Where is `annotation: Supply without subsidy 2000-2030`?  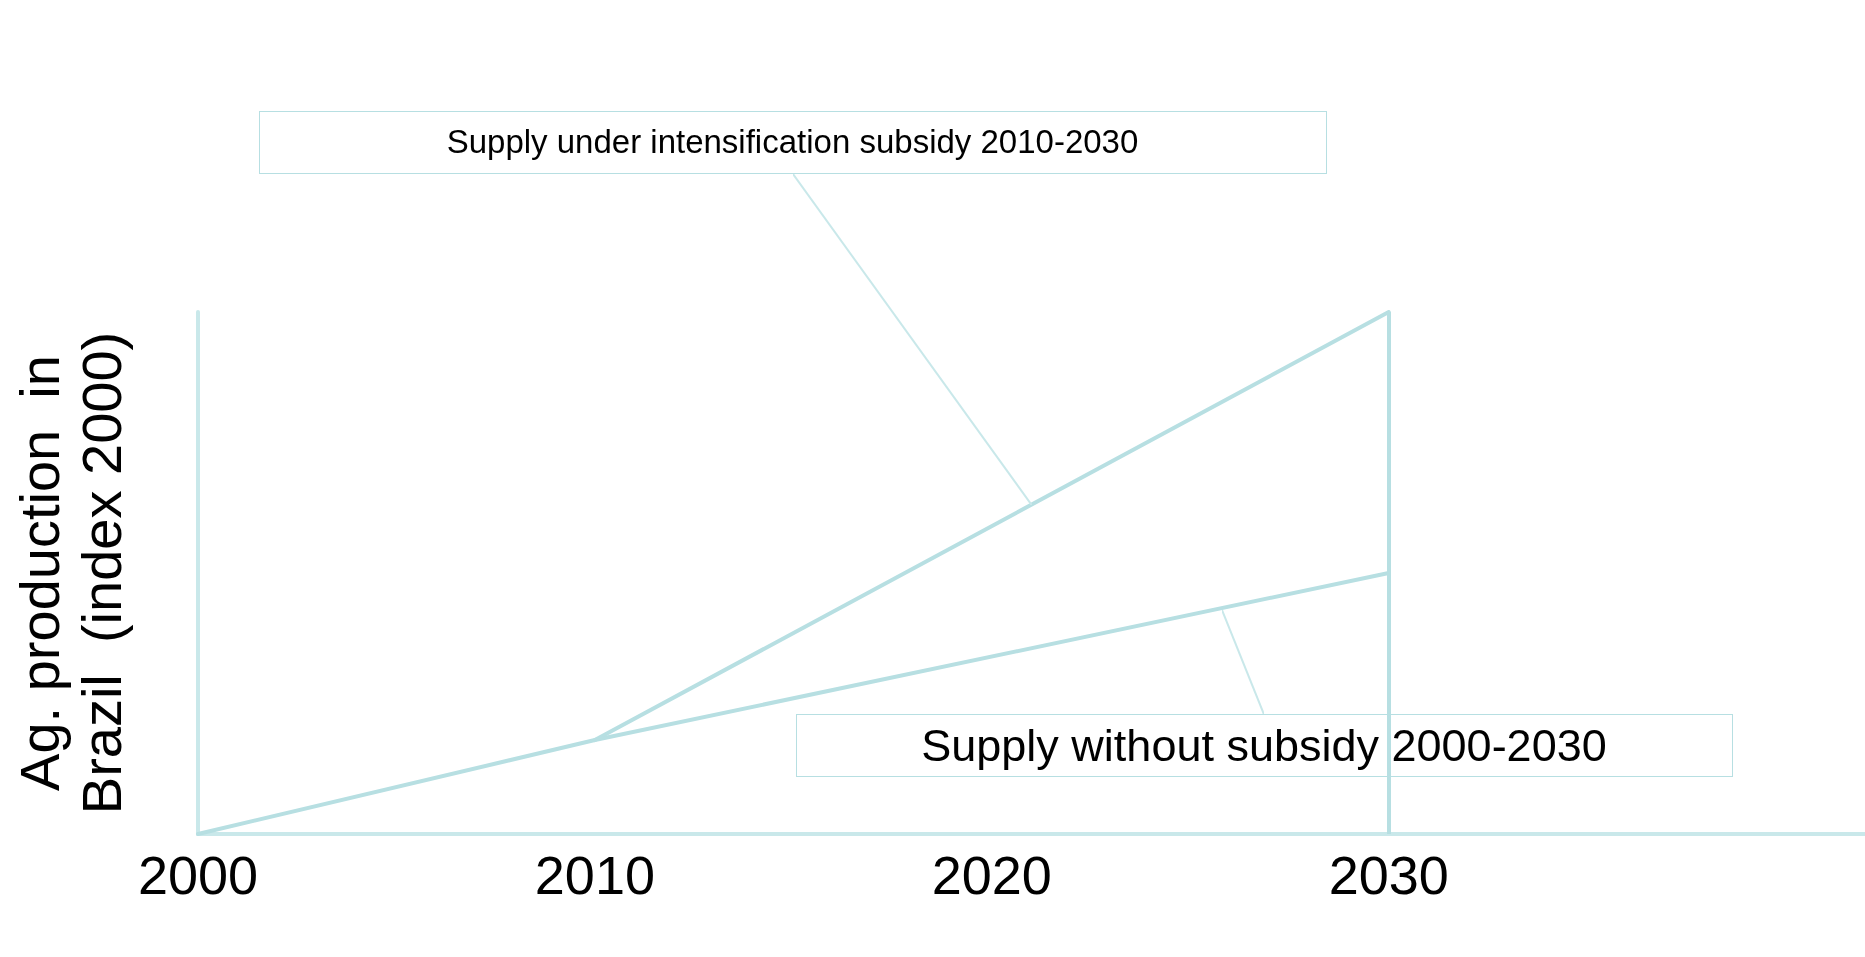 annotation: Supply without subsidy 2000-2030 is located at coordinates (1264, 746).